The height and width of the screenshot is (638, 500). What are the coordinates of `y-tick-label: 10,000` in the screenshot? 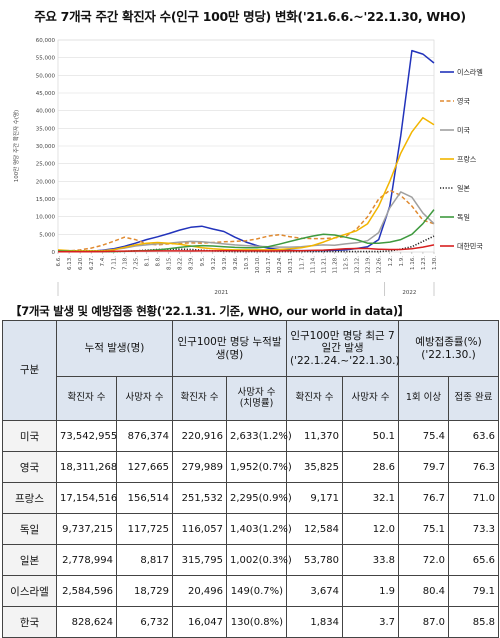 It's located at (46, 218).